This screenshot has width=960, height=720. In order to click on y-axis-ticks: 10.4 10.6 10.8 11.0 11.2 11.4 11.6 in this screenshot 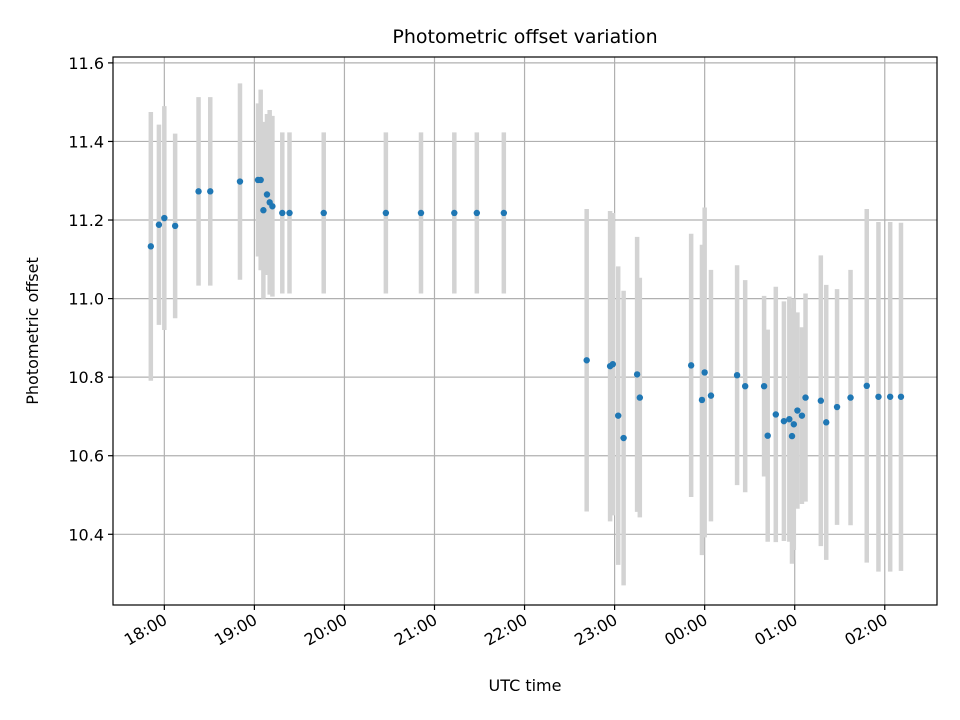, I will do `click(90, 299)`.